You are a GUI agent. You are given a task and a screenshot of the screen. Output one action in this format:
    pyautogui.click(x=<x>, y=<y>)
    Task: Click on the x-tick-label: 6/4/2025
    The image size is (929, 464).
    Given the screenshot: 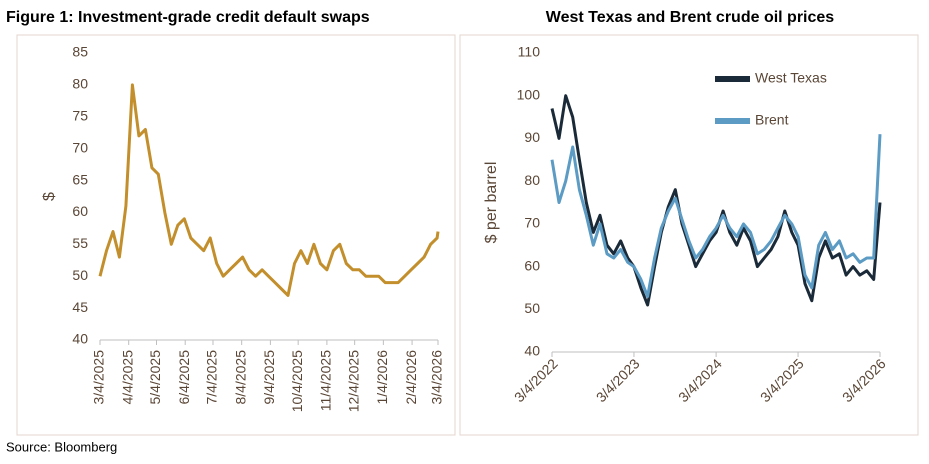 What is the action you would take?
    pyautogui.click(x=184, y=377)
    